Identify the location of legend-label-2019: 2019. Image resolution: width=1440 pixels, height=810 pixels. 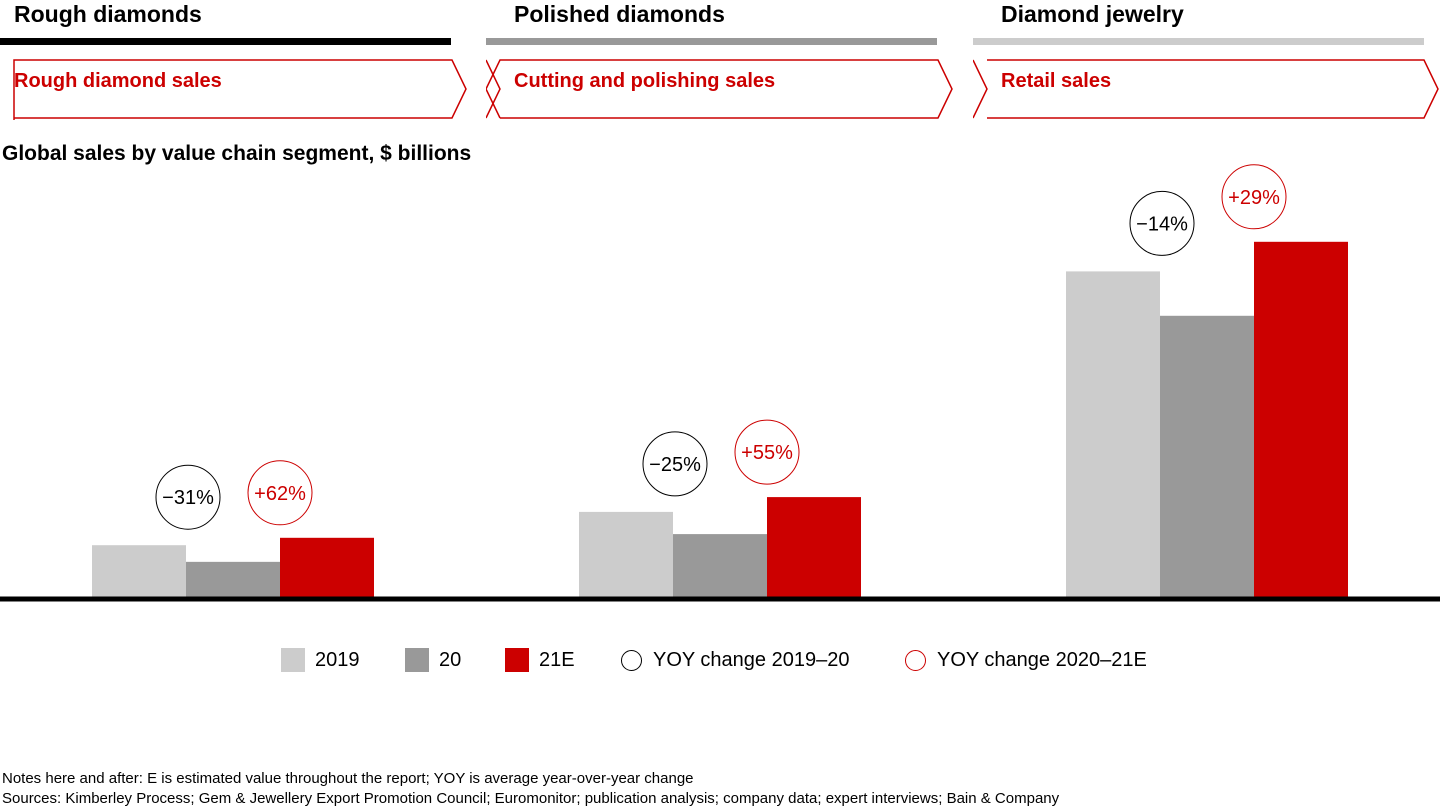
(337, 659).